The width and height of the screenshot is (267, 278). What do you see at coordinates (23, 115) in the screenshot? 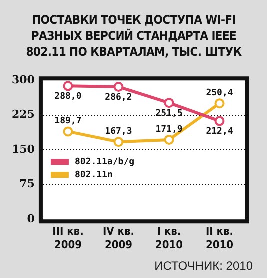
I see `y-tick-label: 225` at bounding box center [23, 115].